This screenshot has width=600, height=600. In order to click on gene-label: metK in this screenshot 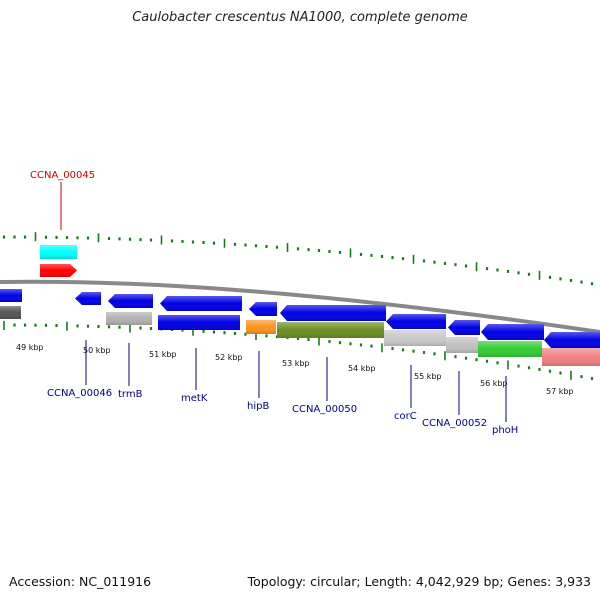, I will do `click(194, 398)`.